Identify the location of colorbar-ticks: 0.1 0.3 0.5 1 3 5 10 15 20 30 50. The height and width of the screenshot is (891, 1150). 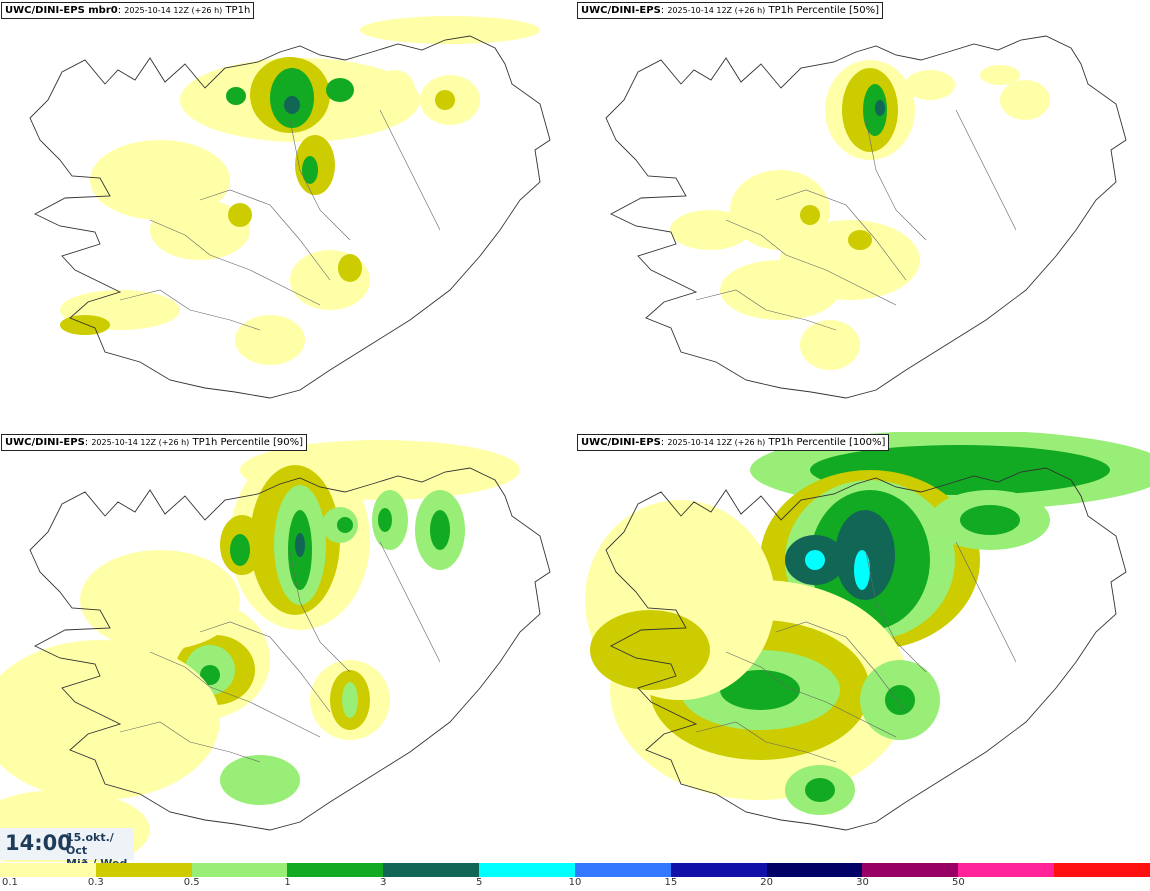
(575, 884).